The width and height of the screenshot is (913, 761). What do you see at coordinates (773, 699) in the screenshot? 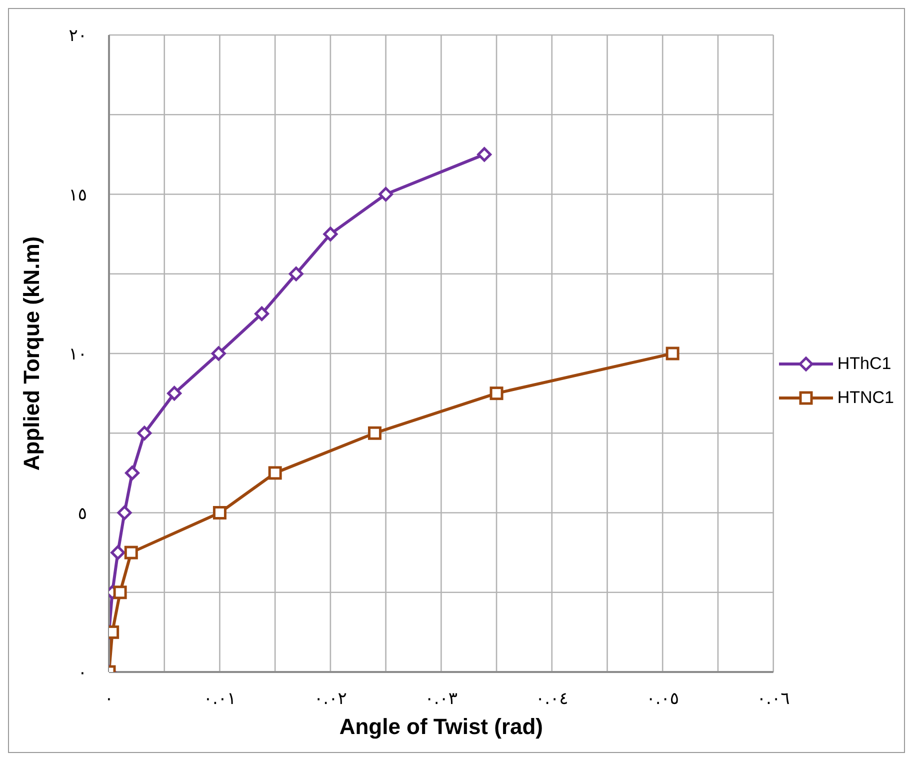
I see `x-tick-label: ٠.٠٦` at bounding box center [773, 699].